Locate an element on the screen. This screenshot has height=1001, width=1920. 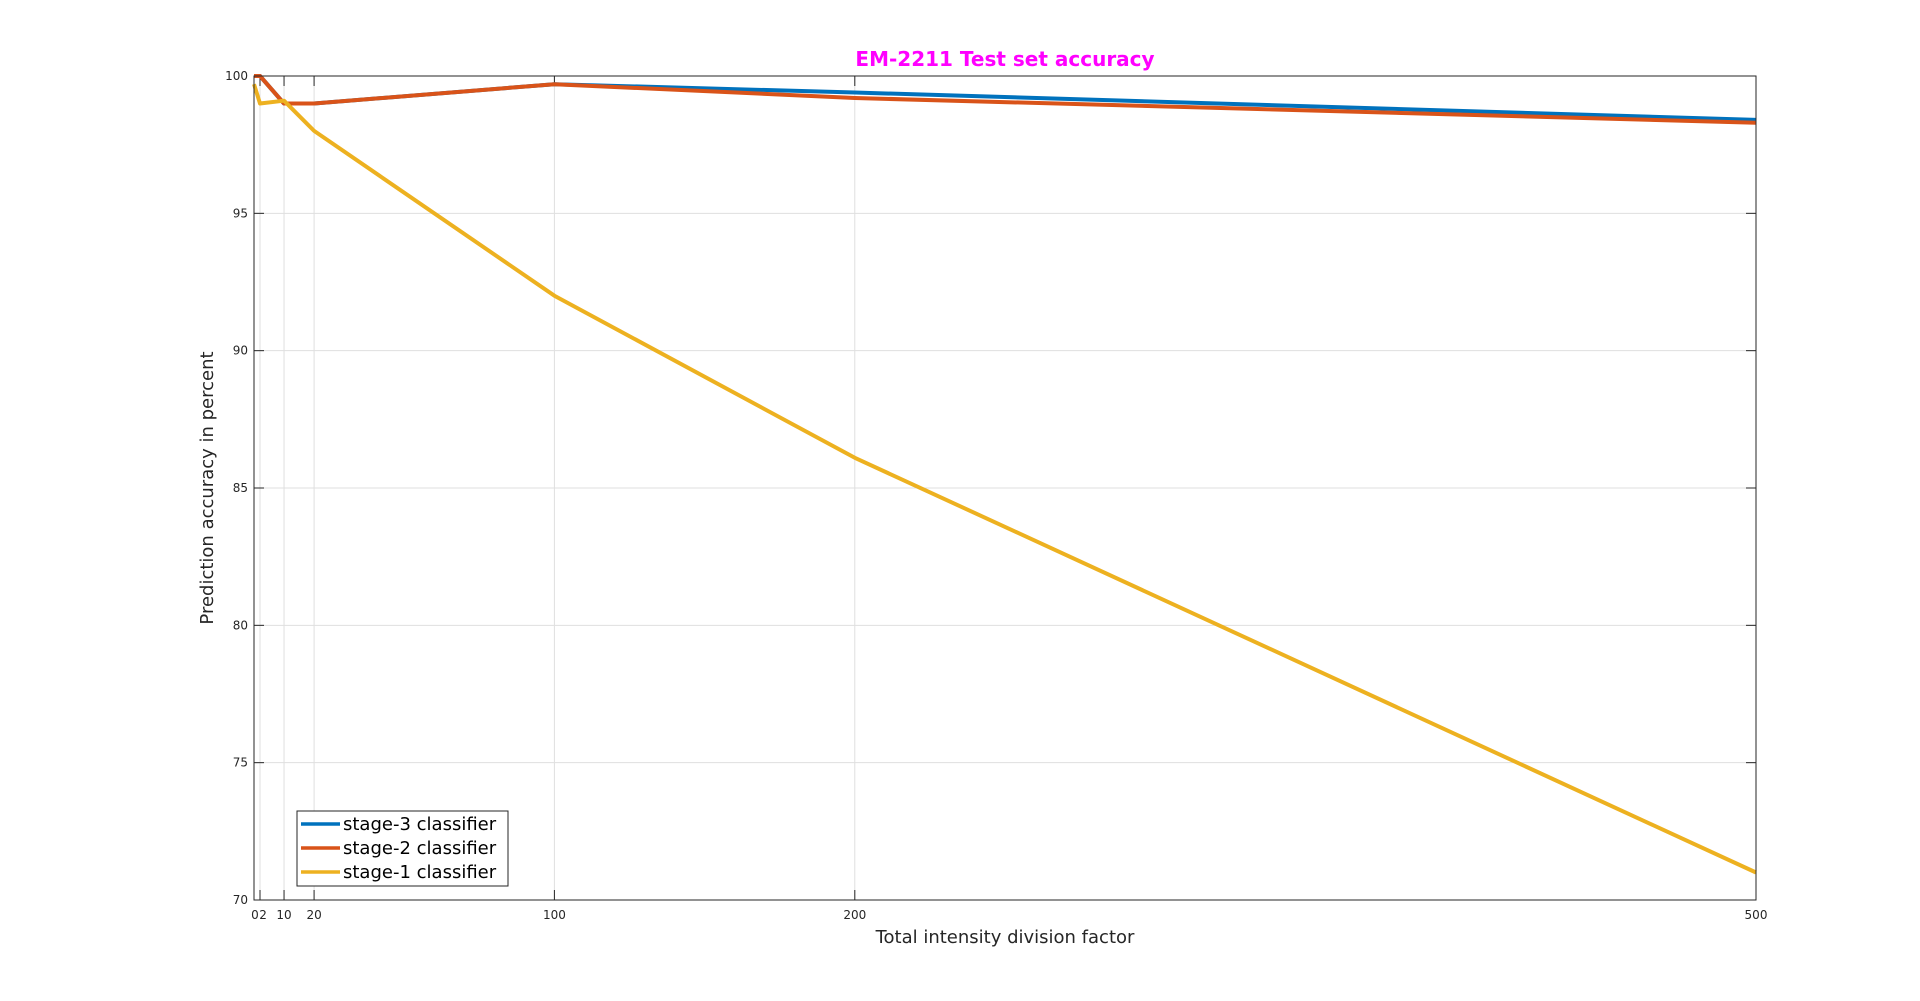
legend-label-stage-1: stage-1 classifier is located at coordinates (420, 872).